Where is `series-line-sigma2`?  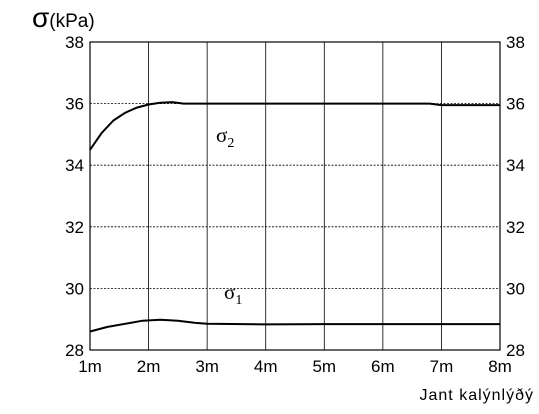
series-line-sigma2 is located at coordinates (294, 126).